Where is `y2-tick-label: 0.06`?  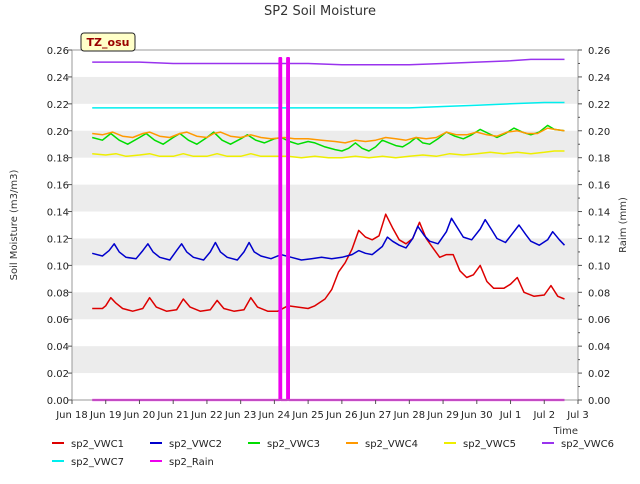
y2-tick-label: 0.06 is located at coordinates (599, 320).